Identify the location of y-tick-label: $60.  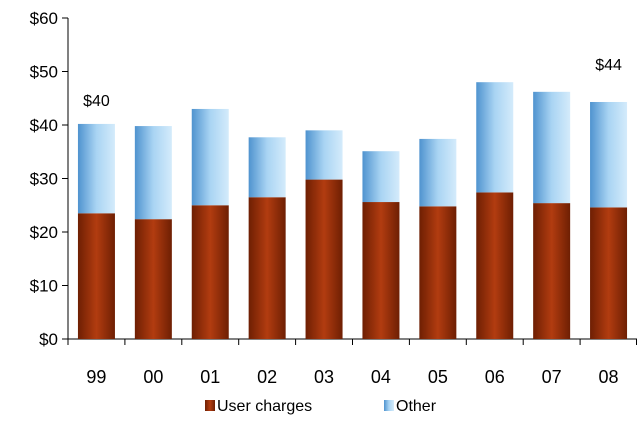
(44, 18).